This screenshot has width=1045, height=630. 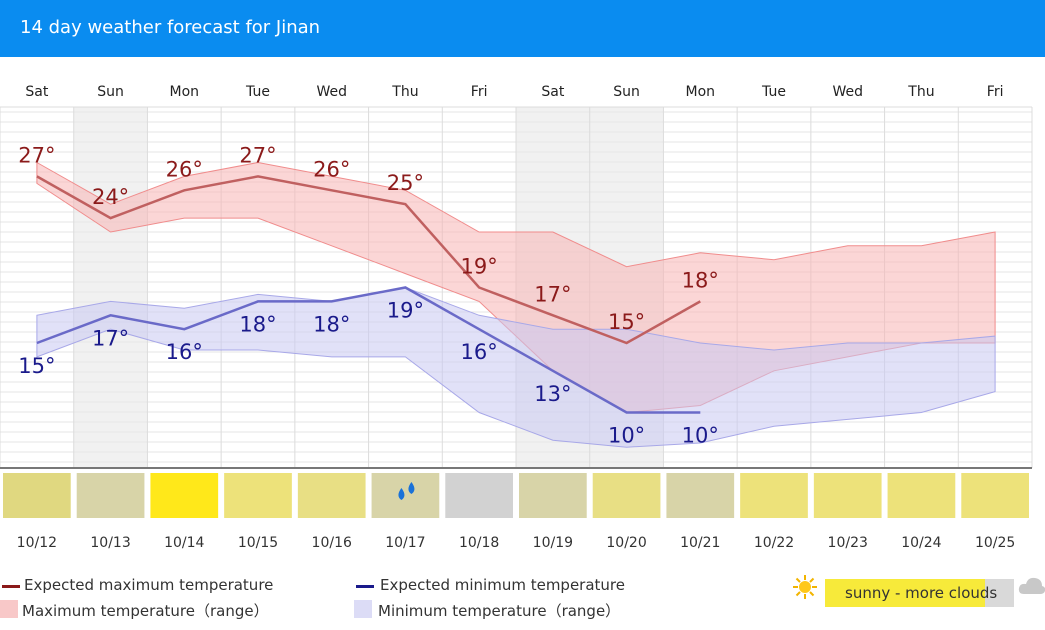 What do you see at coordinates (184, 543) in the screenshot?
I see `date-label: 10/14` at bounding box center [184, 543].